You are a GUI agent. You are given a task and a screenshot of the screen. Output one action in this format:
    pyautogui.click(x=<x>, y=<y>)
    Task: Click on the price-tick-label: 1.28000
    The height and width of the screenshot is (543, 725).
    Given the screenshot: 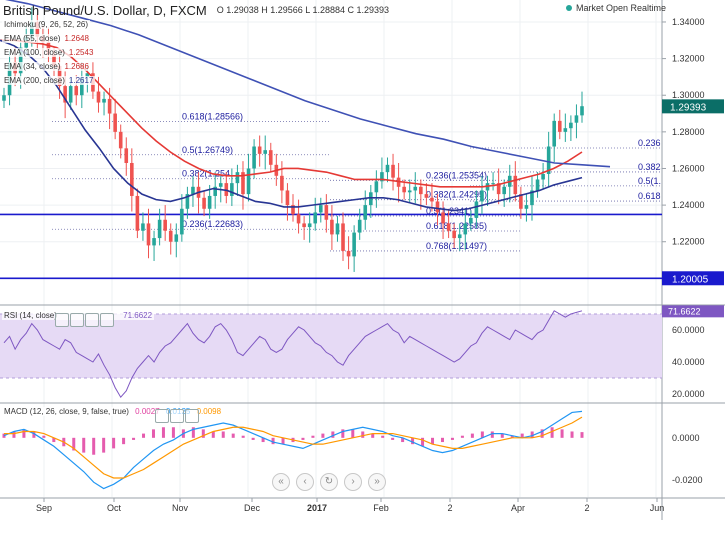 What is the action you would take?
    pyautogui.click(x=688, y=132)
    